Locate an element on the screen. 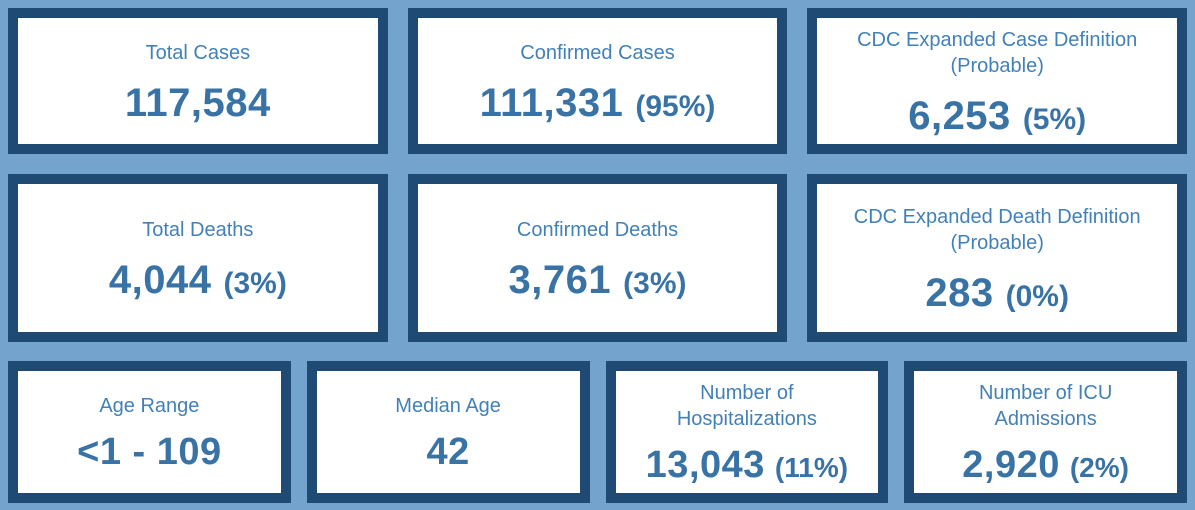 This screenshot has height=510, width=1195. stat-card-number-of-hospitalizations: Number of Hospitalizations 13,043 (11%) is located at coordinates (747, 432).